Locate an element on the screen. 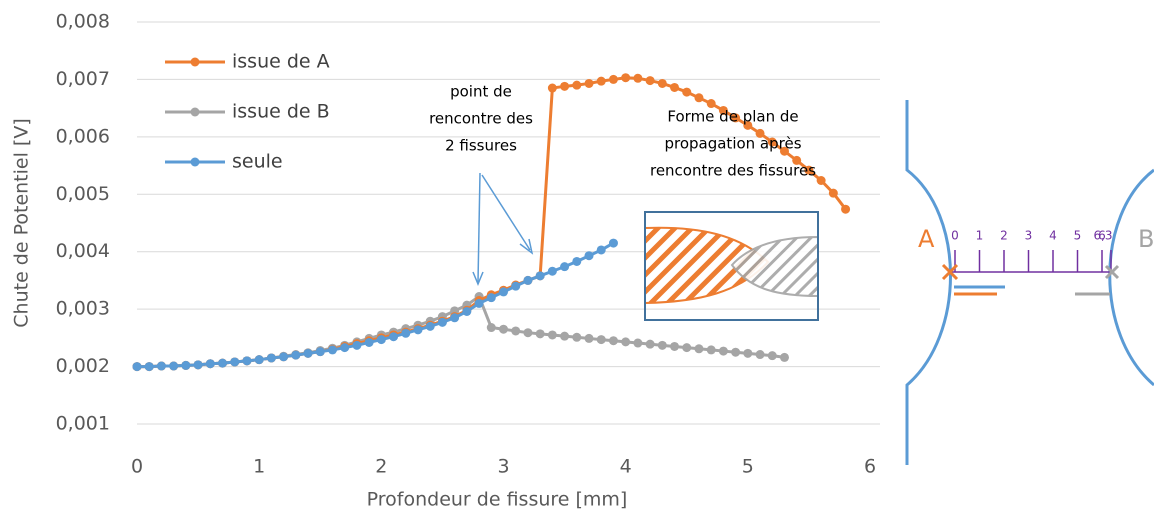 This screenshot has width=1154, height=516. y-tick-label: 0,007 is located at coordinates (83, 79).